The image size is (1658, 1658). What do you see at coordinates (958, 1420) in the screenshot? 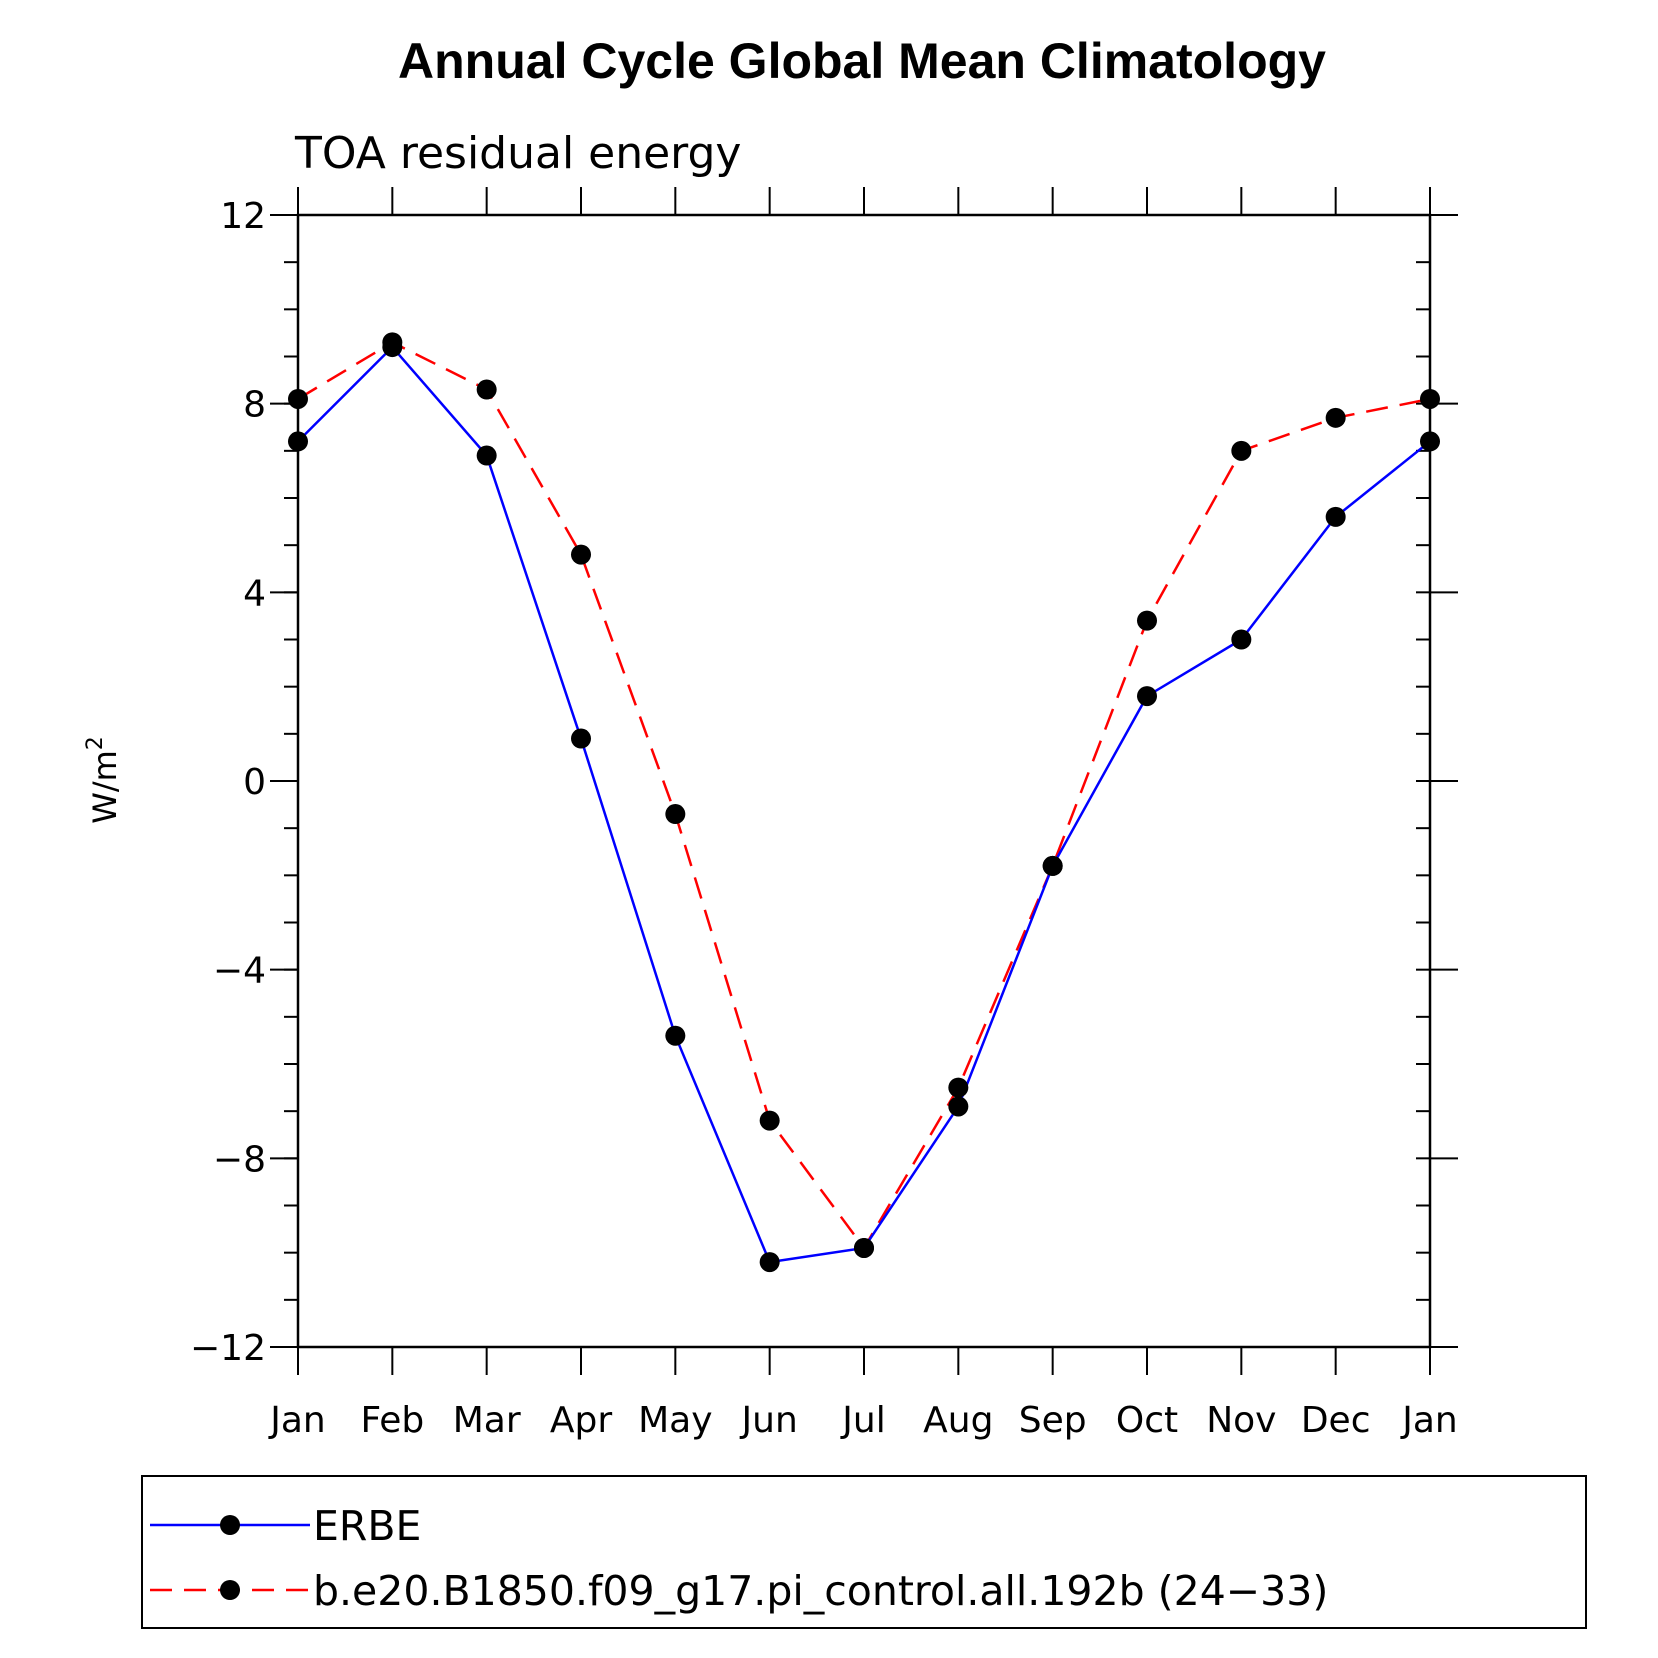
I see `x-tick-label: Aug` at bounding box center [958, 1420].